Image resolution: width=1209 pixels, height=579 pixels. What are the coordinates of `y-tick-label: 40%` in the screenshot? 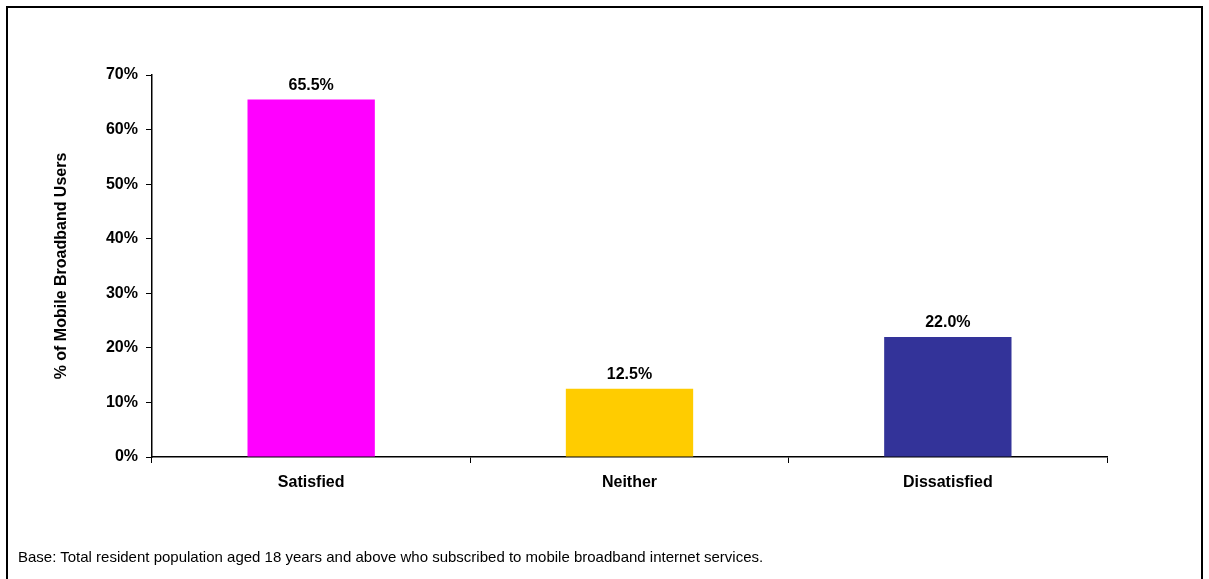 It's located at (121, 238).